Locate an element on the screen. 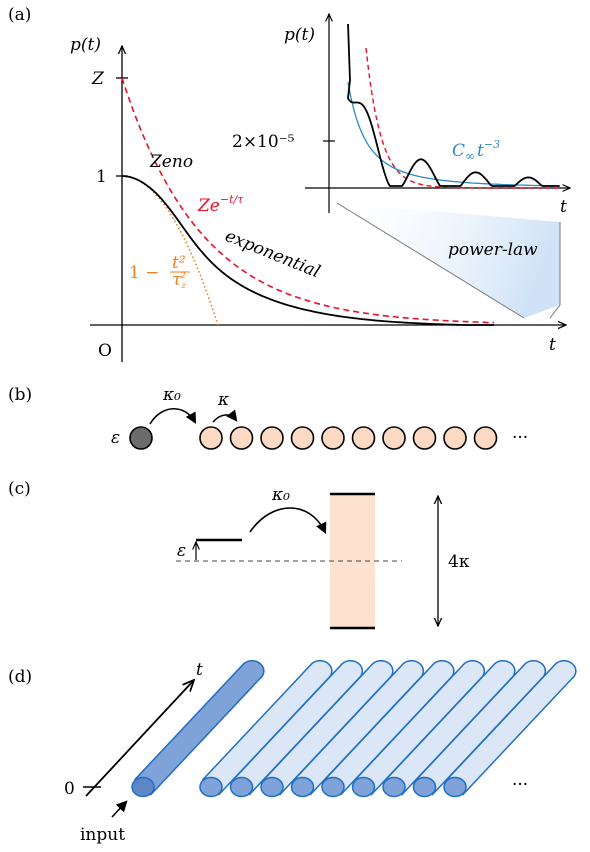 This screenshot has height=852, width=590. zoom-line-corner is located at coordinates (555, 311).